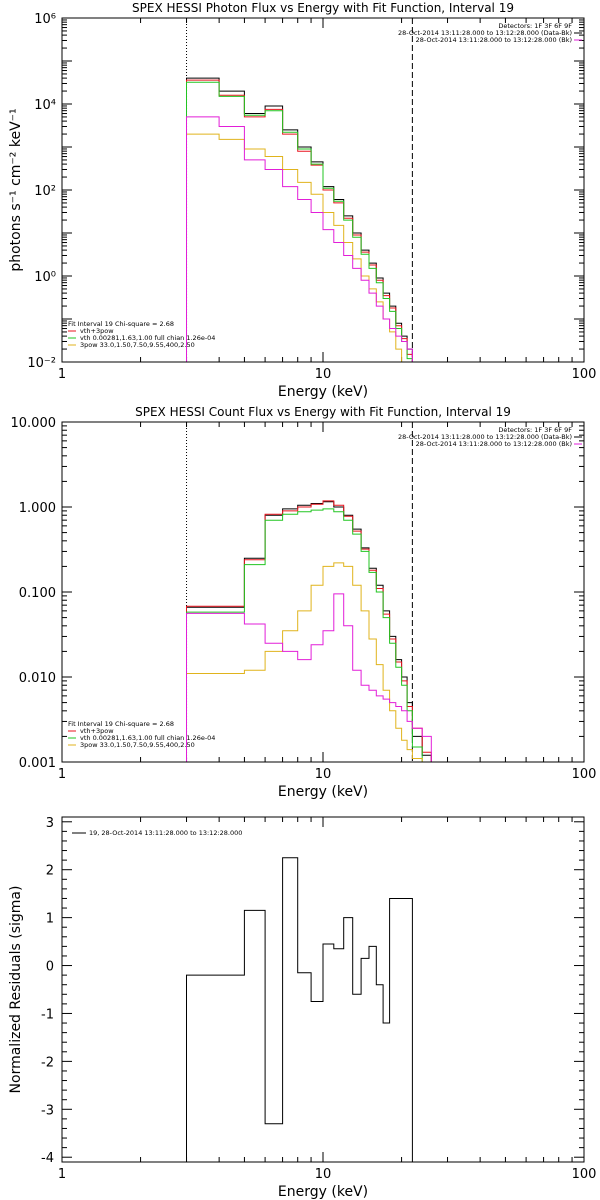 This screenshot has width=600, height=1200. What do you see at coordinates (45, 277) in the screenshot?
I see `y-tick-label: 10⁰` at bounding box center [45, 277].